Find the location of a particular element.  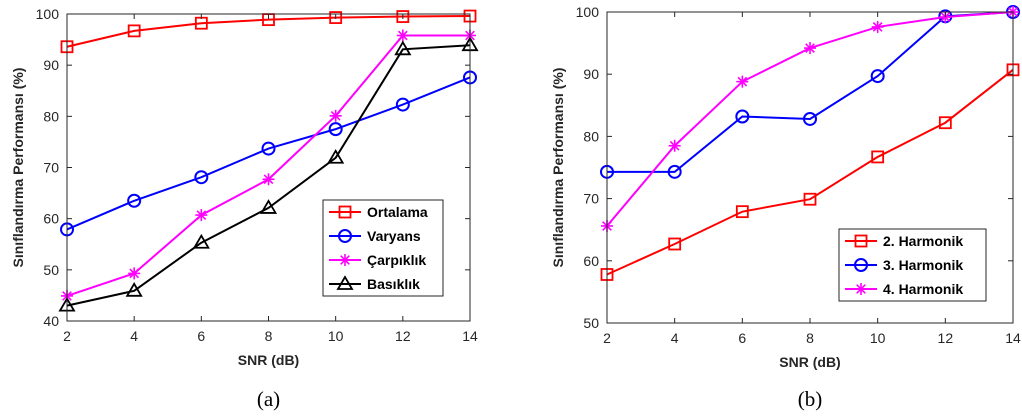

x-tick-label-b: 2 is located at coordinates (607, 338).